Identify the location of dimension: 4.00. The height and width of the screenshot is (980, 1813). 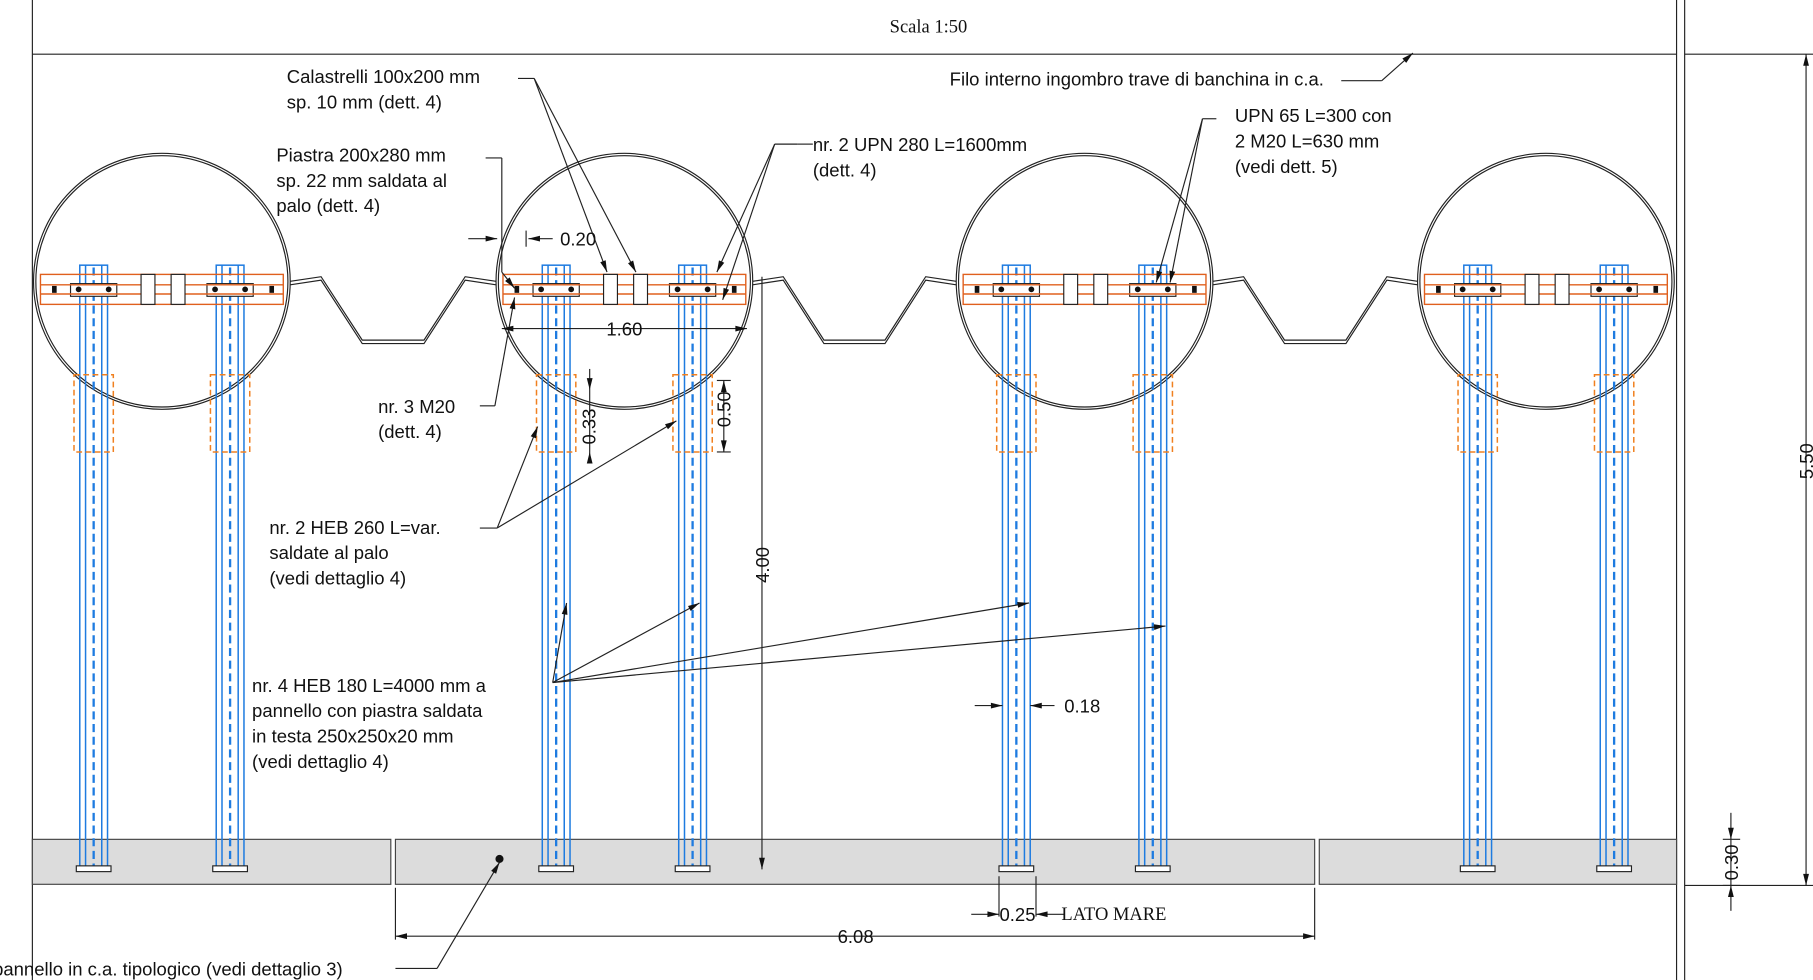
(762, 565).